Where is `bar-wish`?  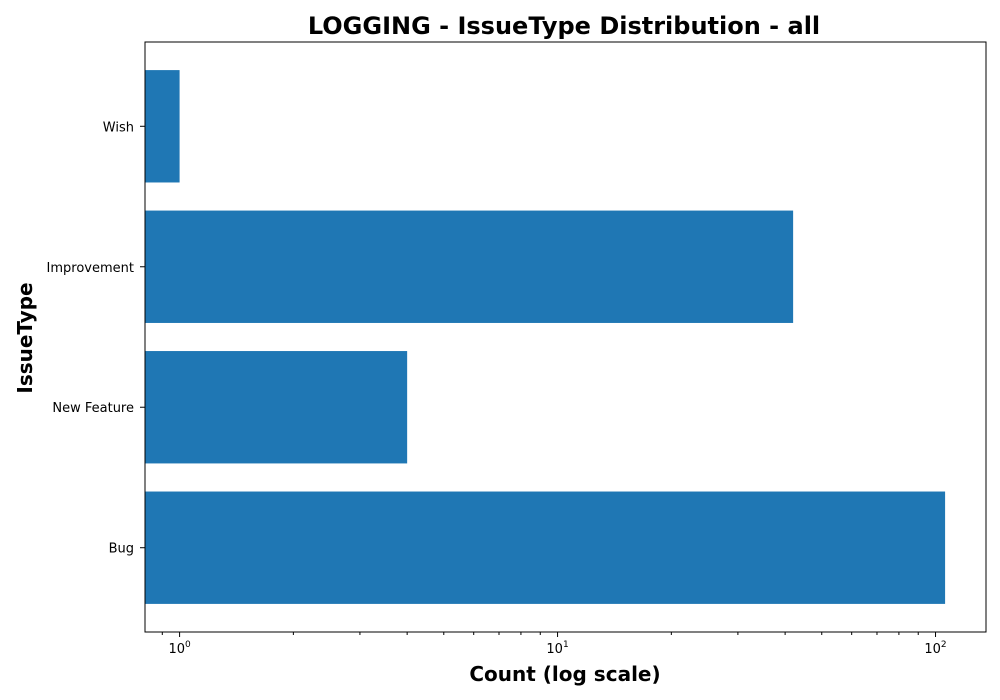 bar-wish is located at coordinates (162, 126).